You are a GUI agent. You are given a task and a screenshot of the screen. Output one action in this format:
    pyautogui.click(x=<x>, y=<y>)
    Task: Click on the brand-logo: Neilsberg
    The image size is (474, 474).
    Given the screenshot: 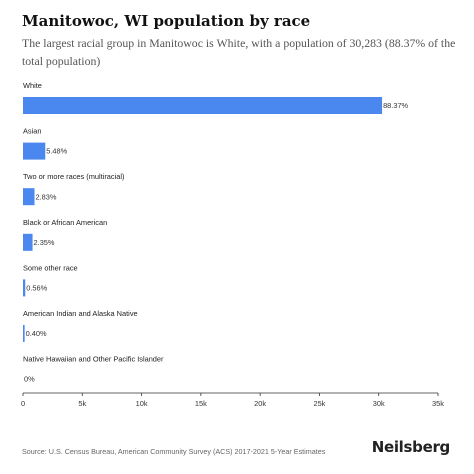 What is the action you would take?
    pyautogui.click(x=411, y=447)
    